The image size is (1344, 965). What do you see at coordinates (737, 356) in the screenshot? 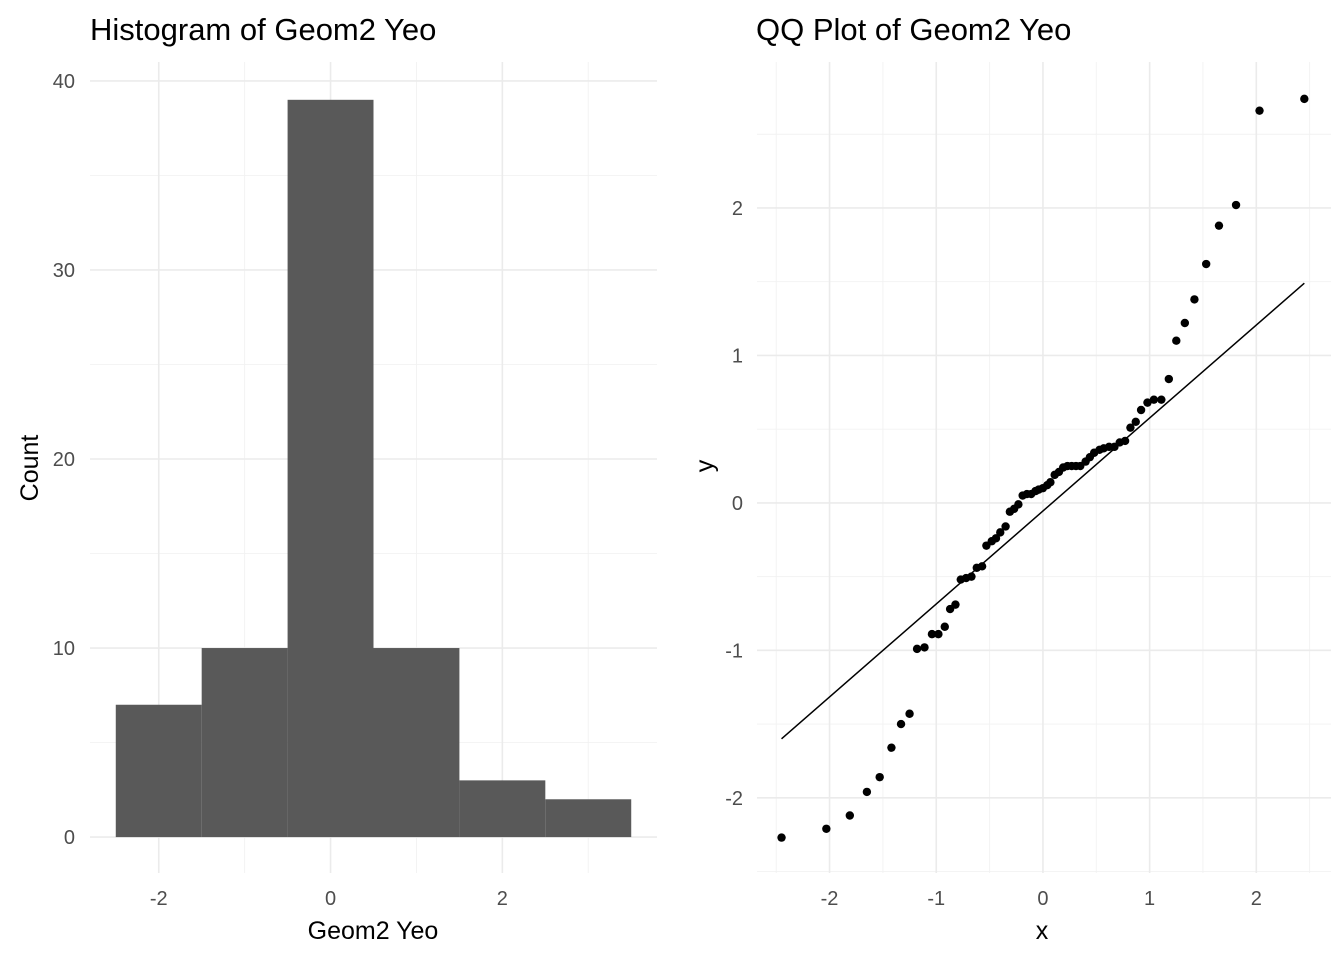
I see `y-tick-label: 1` at bounding box center [737, 356].